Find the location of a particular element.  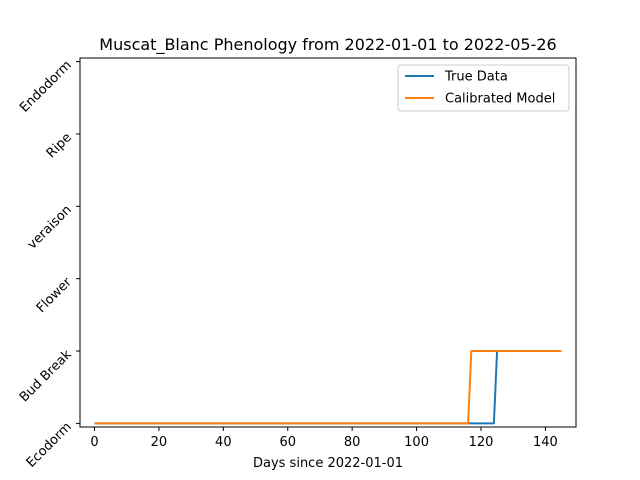

x-tick-label: 100 is located at coordinates (416, 442).